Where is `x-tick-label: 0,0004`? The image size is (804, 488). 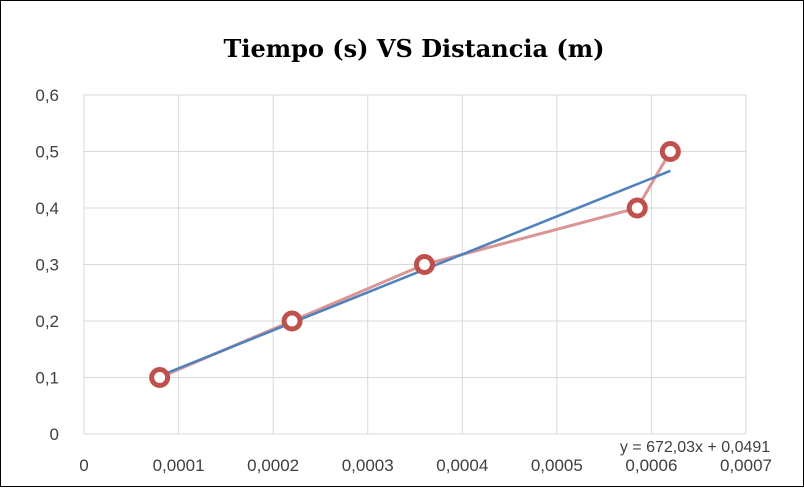
x-tick-label: 0,0004 is located at coordinates (462, 465).